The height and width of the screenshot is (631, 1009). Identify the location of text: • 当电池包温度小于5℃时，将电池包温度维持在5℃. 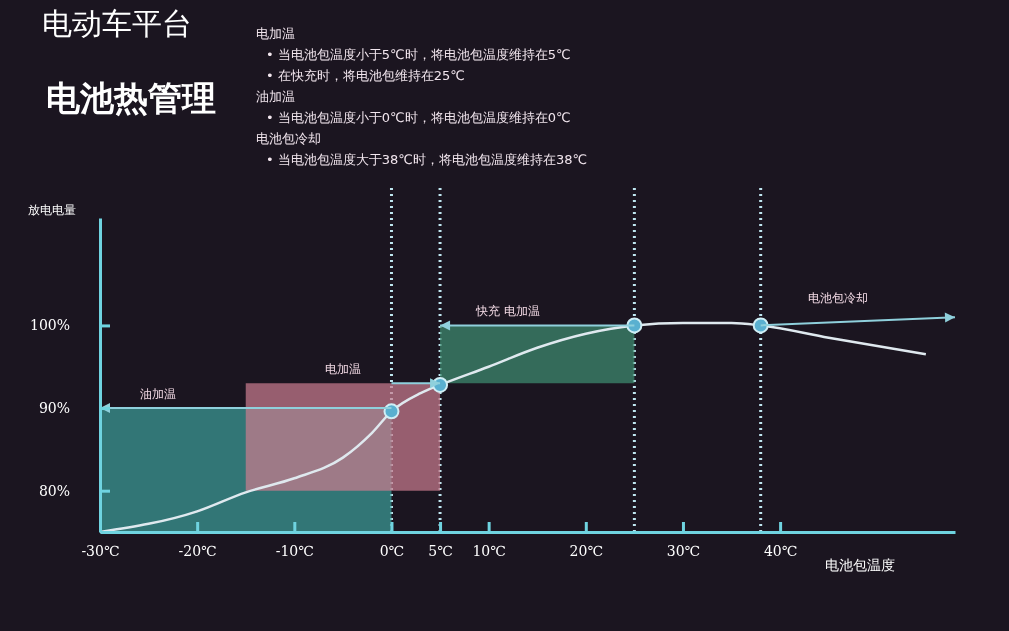
(418, 54).